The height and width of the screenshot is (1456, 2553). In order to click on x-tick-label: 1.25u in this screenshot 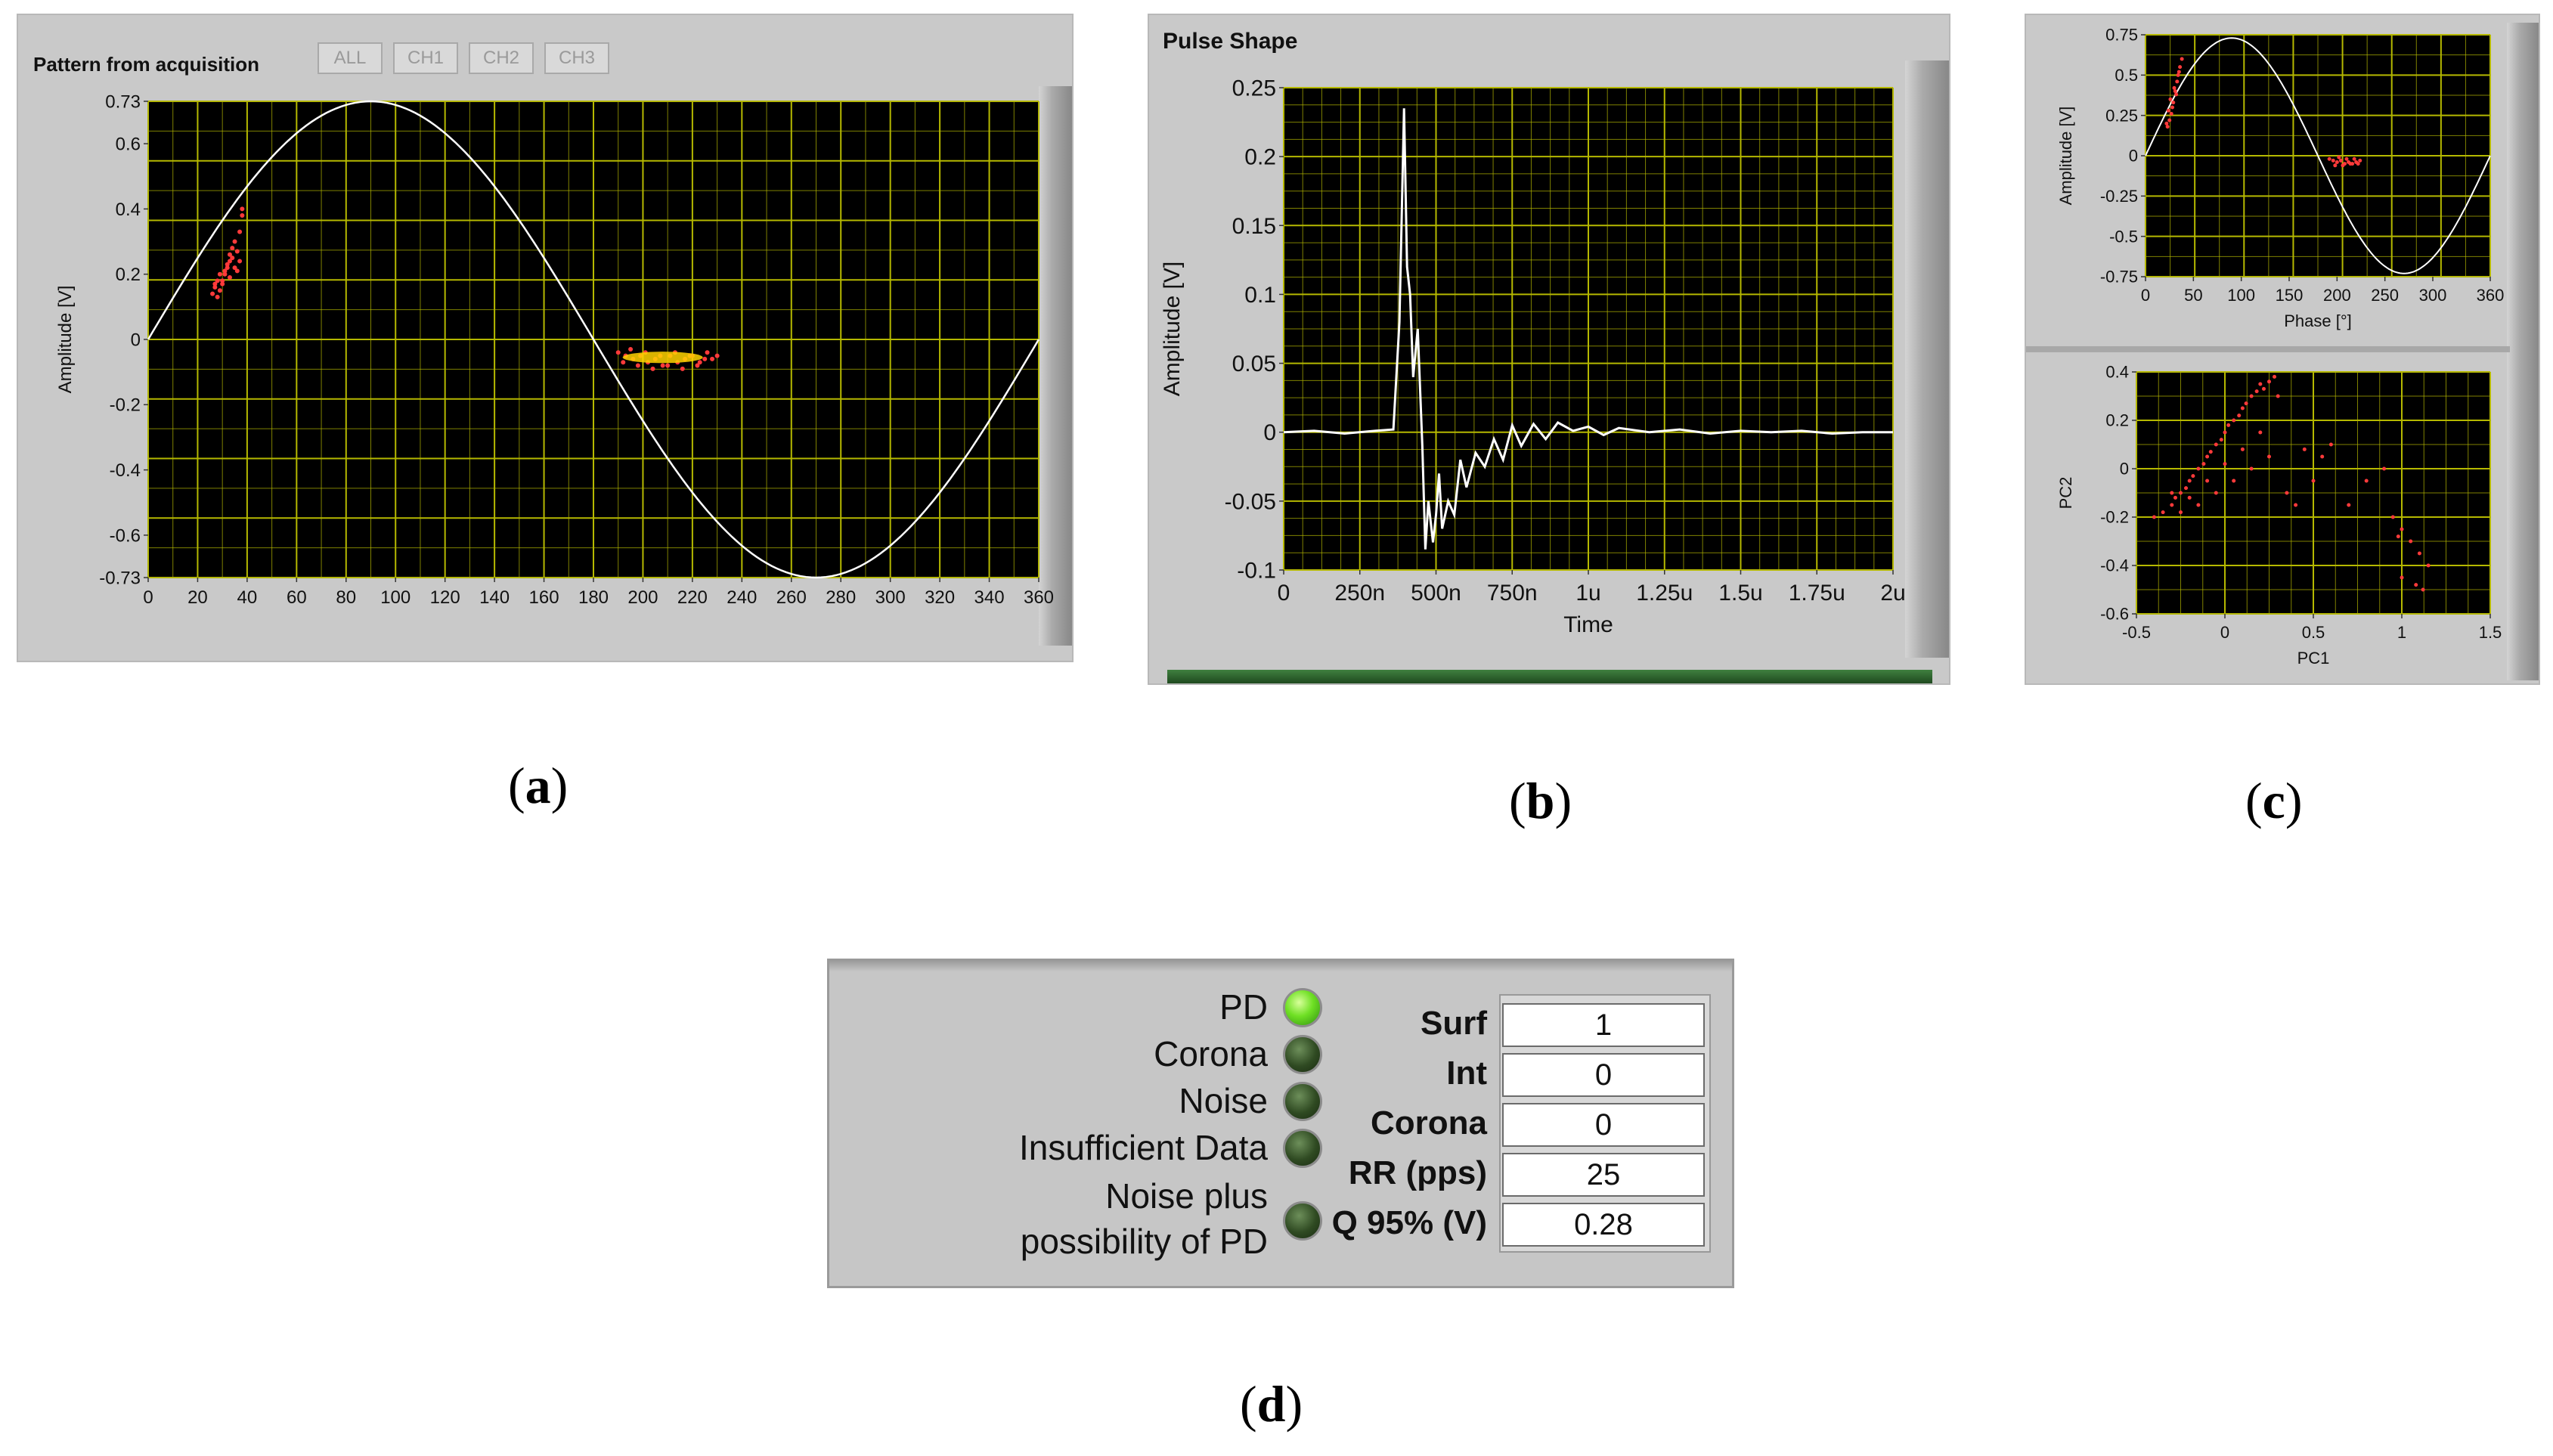, I will do `click(1664, 593)`.